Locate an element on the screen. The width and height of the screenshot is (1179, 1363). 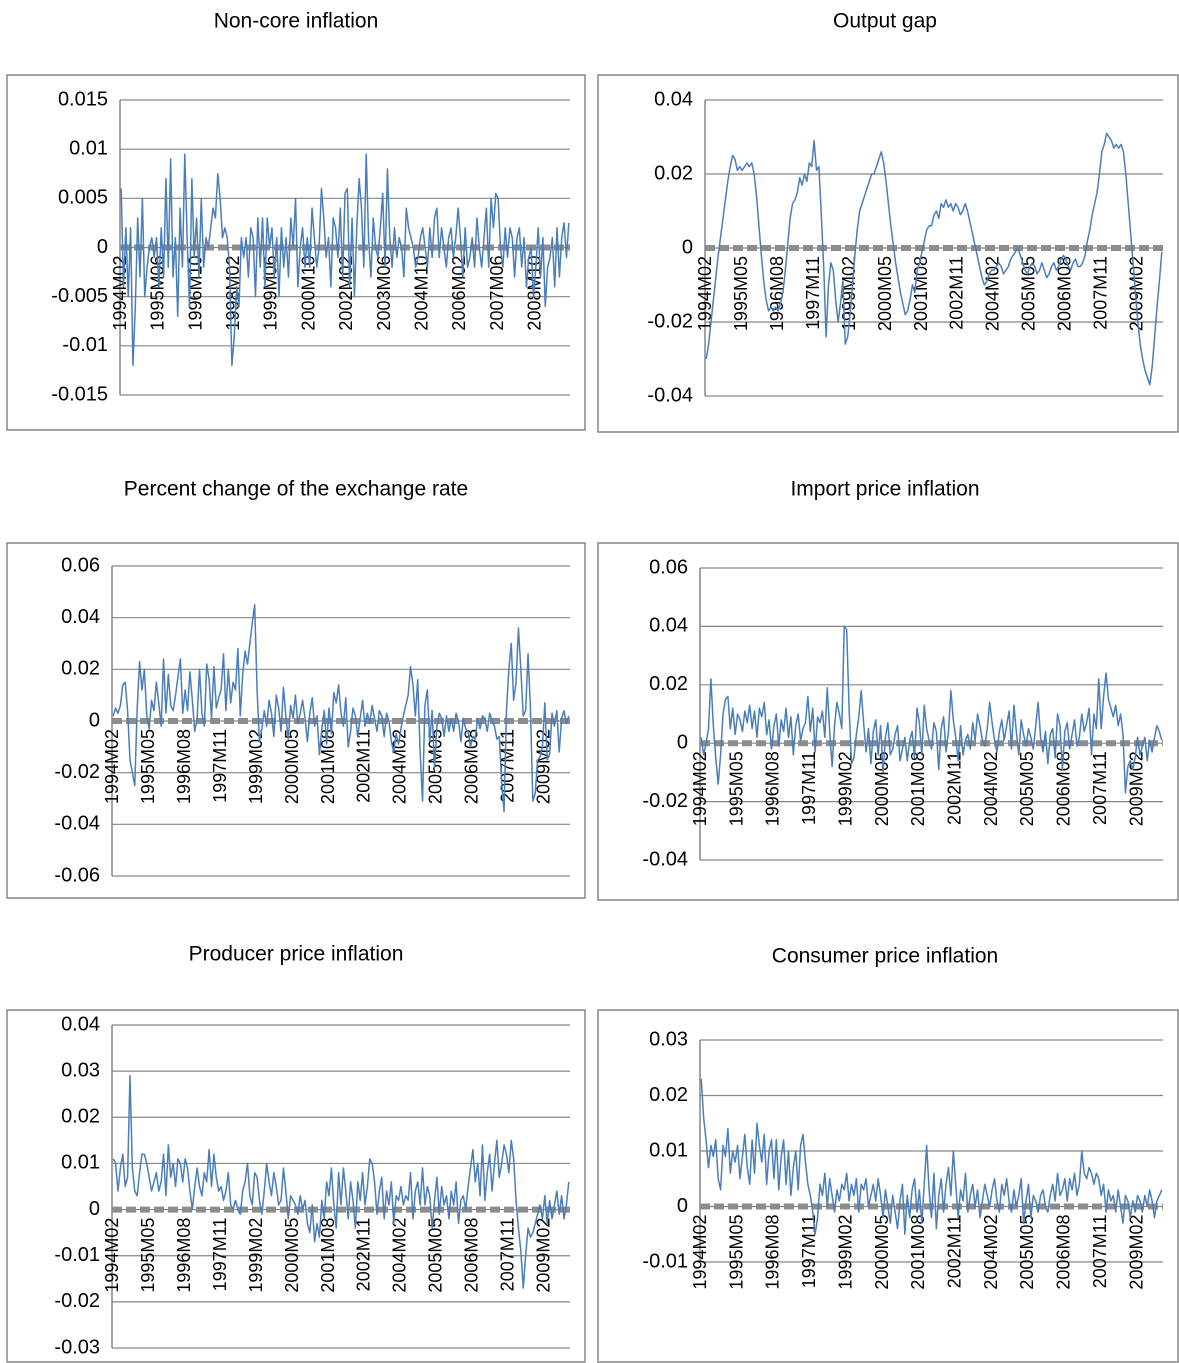
y-tick-label: 0.015 is located at coordinates (83, 99).